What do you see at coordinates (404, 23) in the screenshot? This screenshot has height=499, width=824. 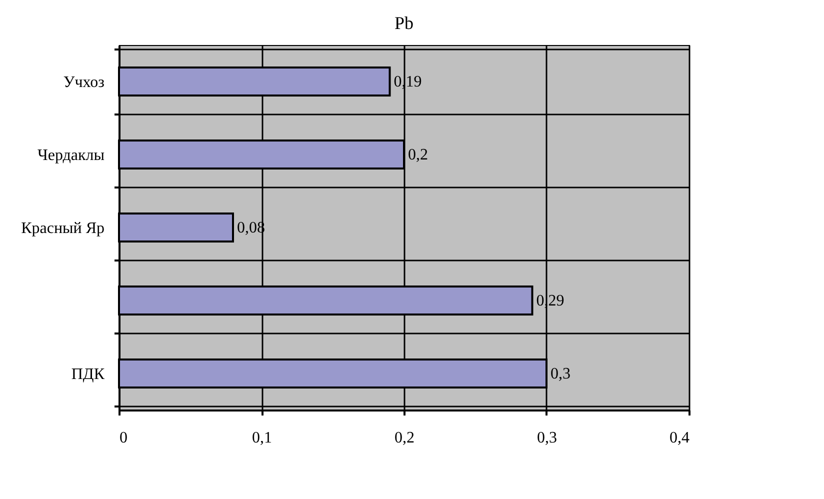 I see `chart-title: Pb` at bounding box center [404, 23].